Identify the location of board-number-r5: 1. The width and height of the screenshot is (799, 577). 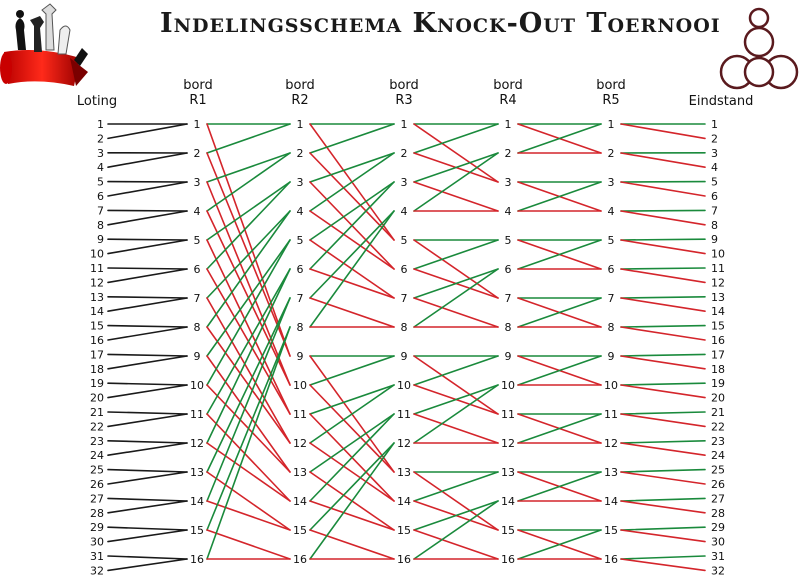
(611, 124).